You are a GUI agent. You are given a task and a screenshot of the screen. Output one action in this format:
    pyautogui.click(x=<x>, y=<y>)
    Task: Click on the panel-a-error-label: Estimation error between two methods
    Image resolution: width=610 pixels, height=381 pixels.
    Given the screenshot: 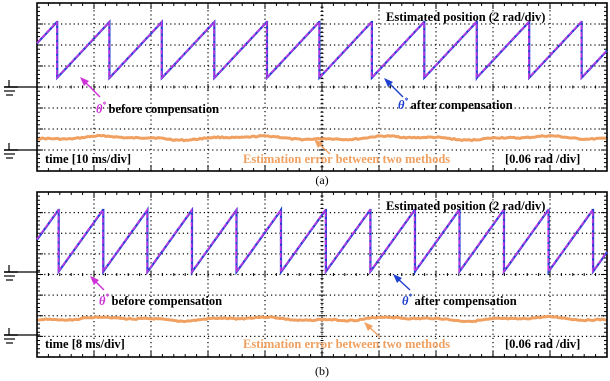 What is the action you would take?
    pyautogui.click(x=346, y=159)
    